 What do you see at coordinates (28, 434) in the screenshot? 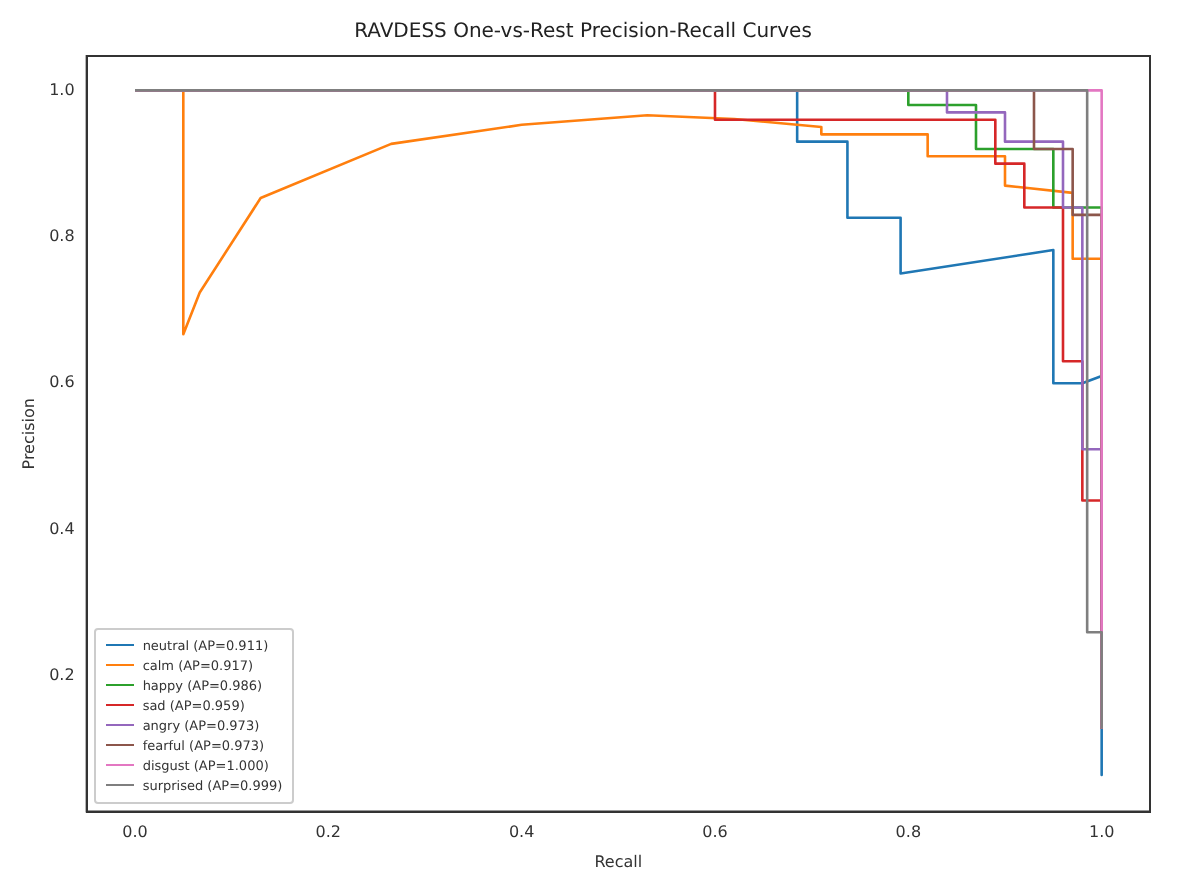
I see `y-axis-title: Precision` at bounding box center [28, 434].